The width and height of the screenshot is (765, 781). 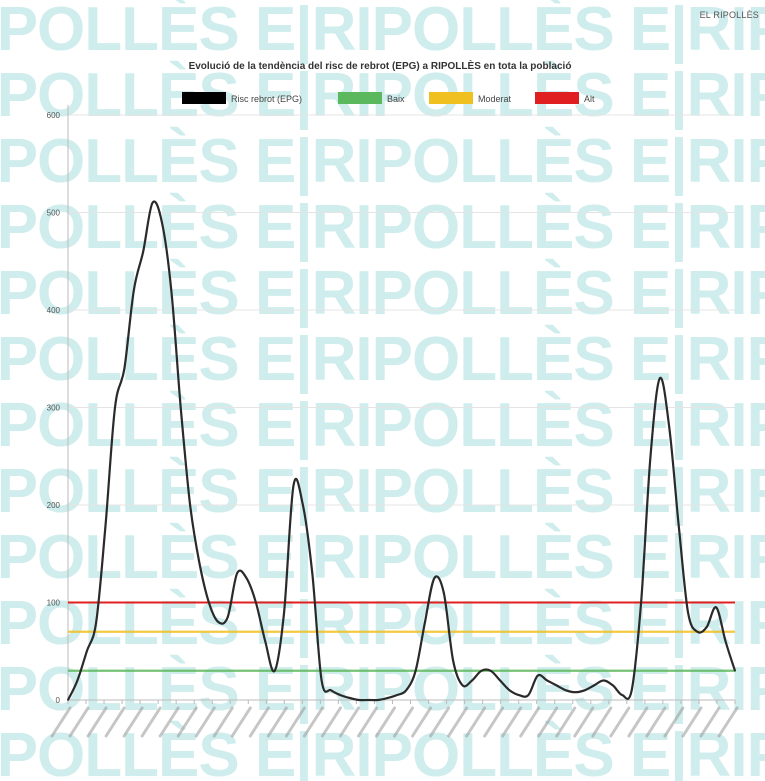 What do you see at coordinates (266, 99) in the screenshot?
I see `legend-label-risk: Risc rebrot (EPG)` at bounding box center [266, 99].